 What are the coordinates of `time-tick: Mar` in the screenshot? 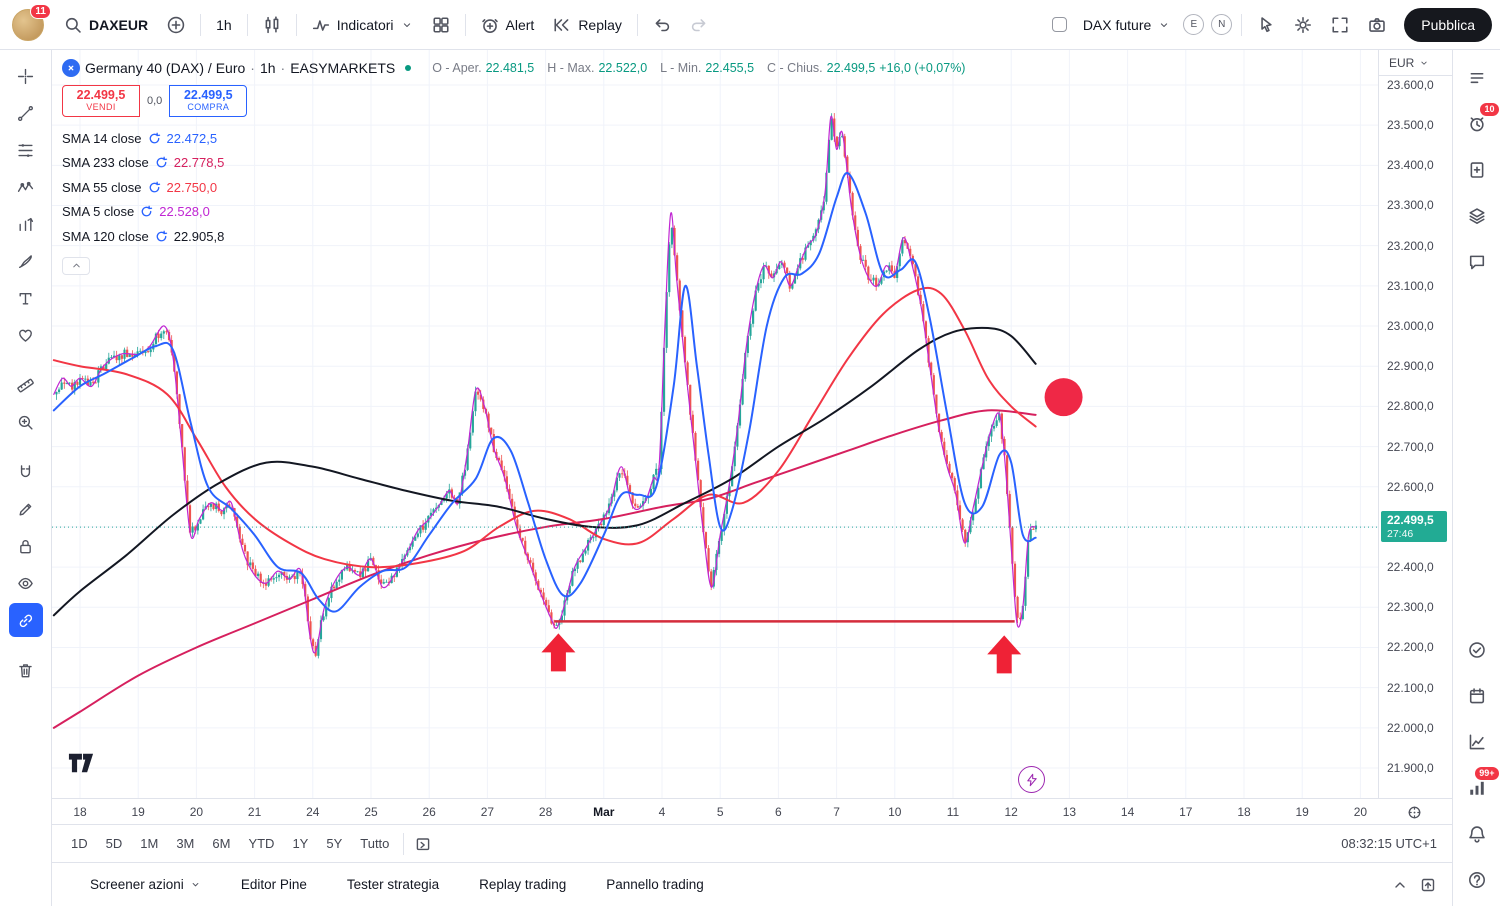 It's located at (604, 812).